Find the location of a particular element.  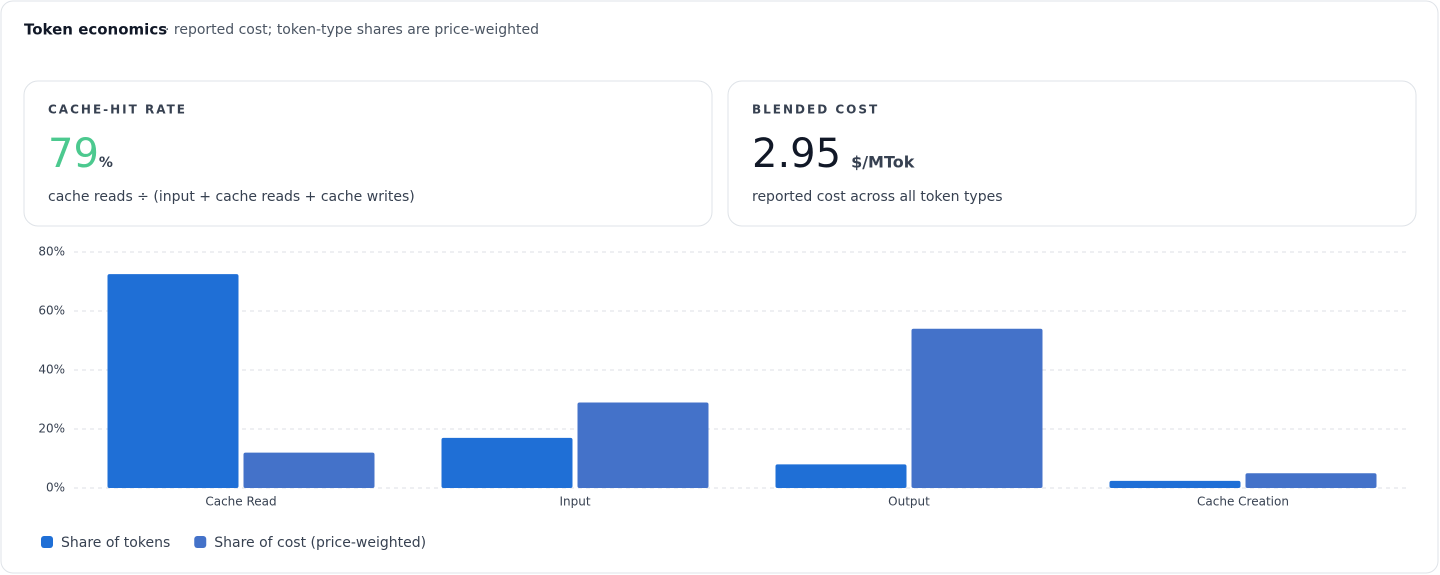

x-tick-label: Cache Creation is located at coordinates (1243, 502).